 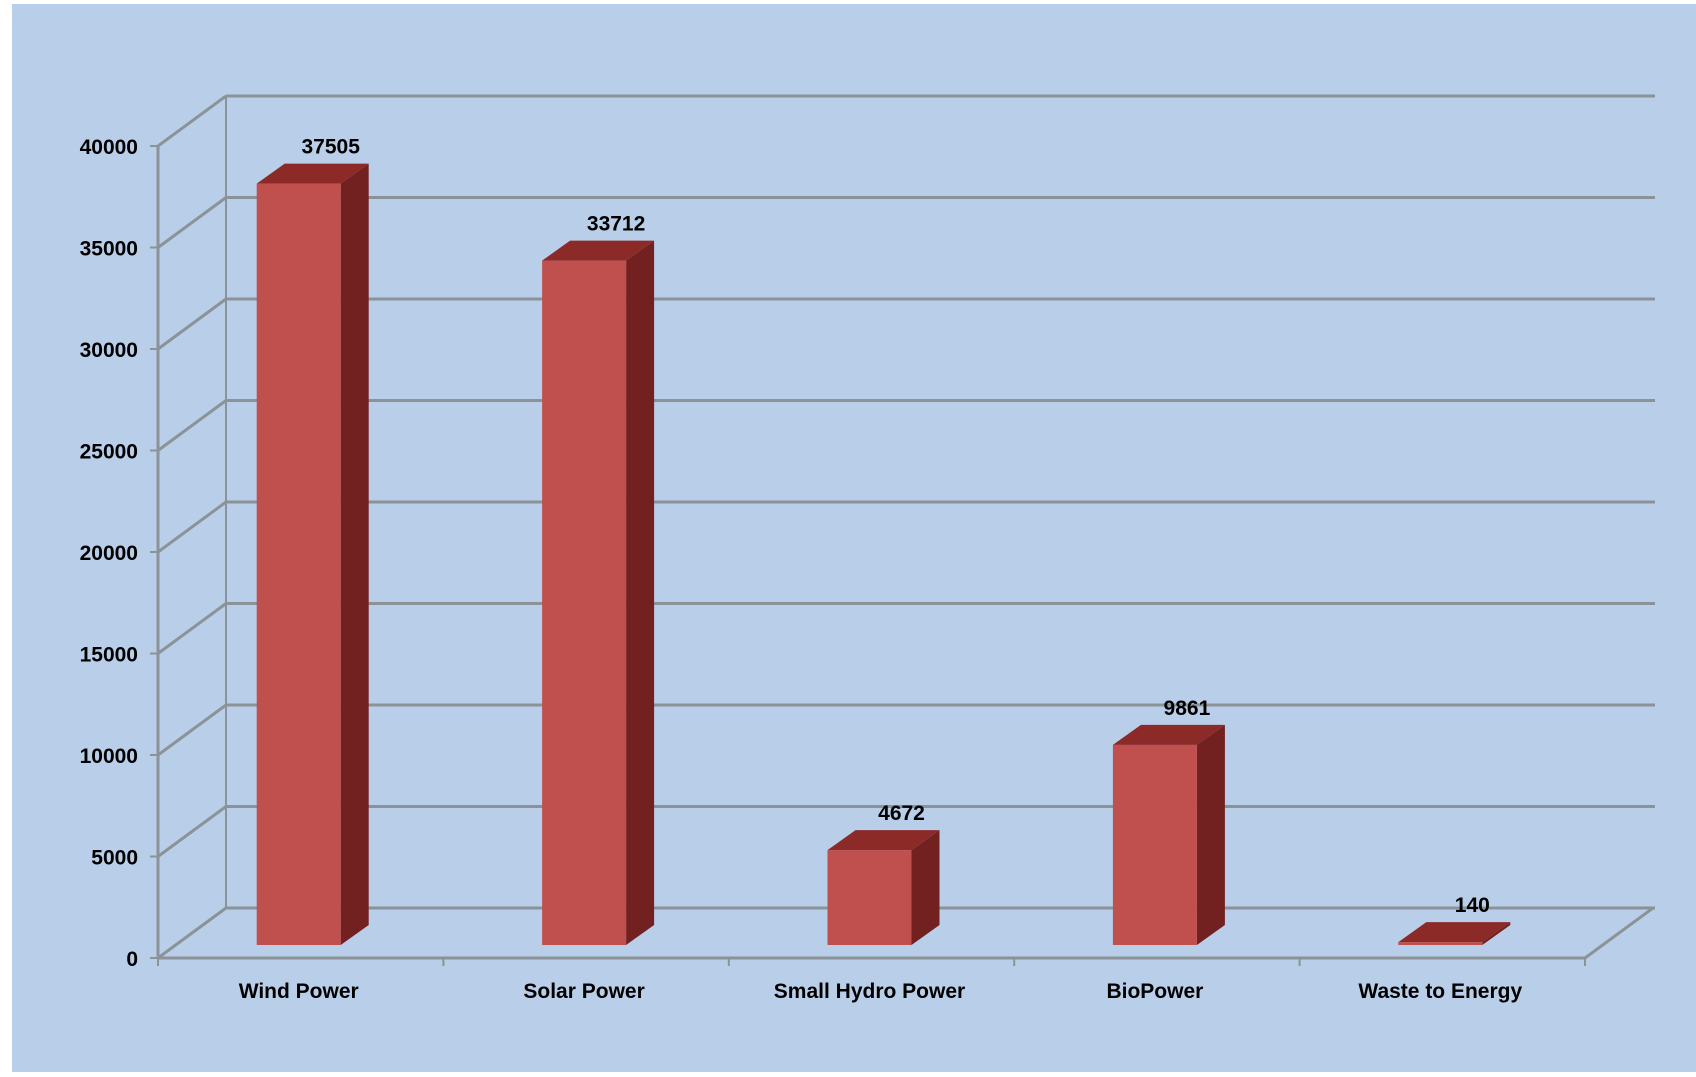 I want to click on y-tick-label: 0, so click(x=132, y=959).